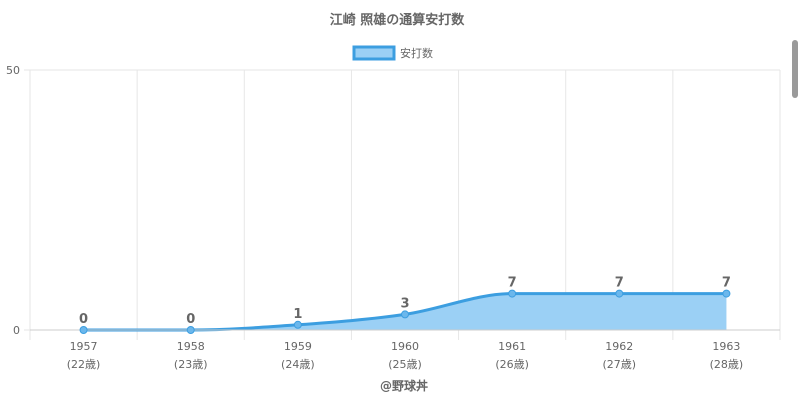 This screenshot has width=800, height=404. I want to click on x-tick-sublabel: (23歳), so click(191, 364).